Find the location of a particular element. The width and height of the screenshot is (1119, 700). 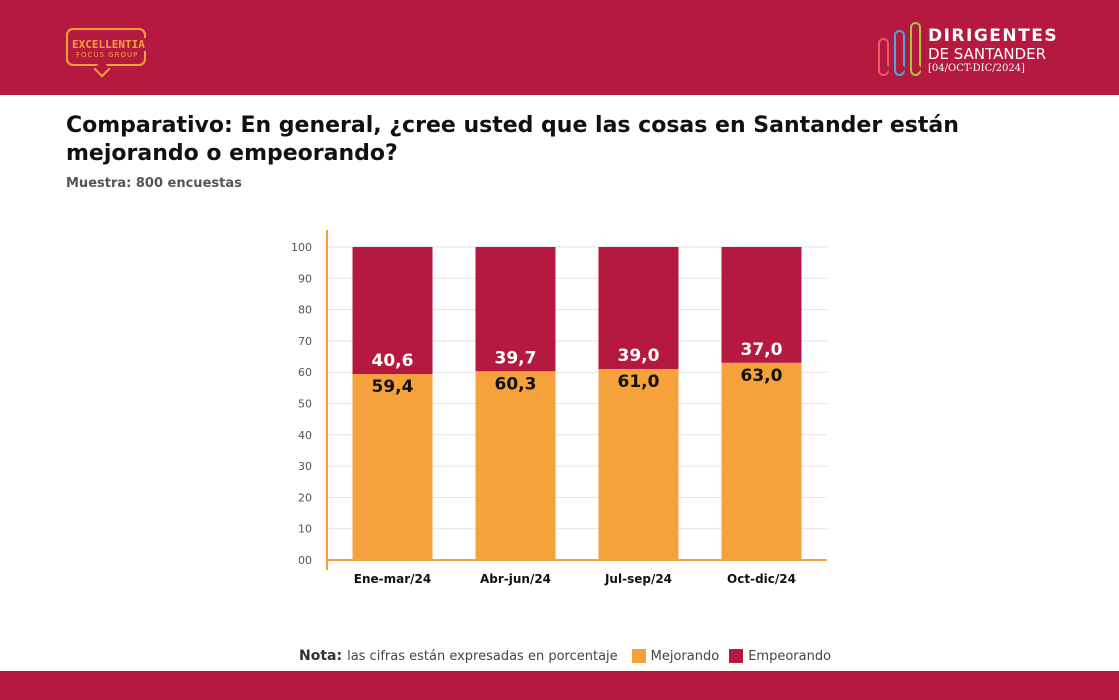

y-tick-label: 30 is located at coordinates (305, 466).